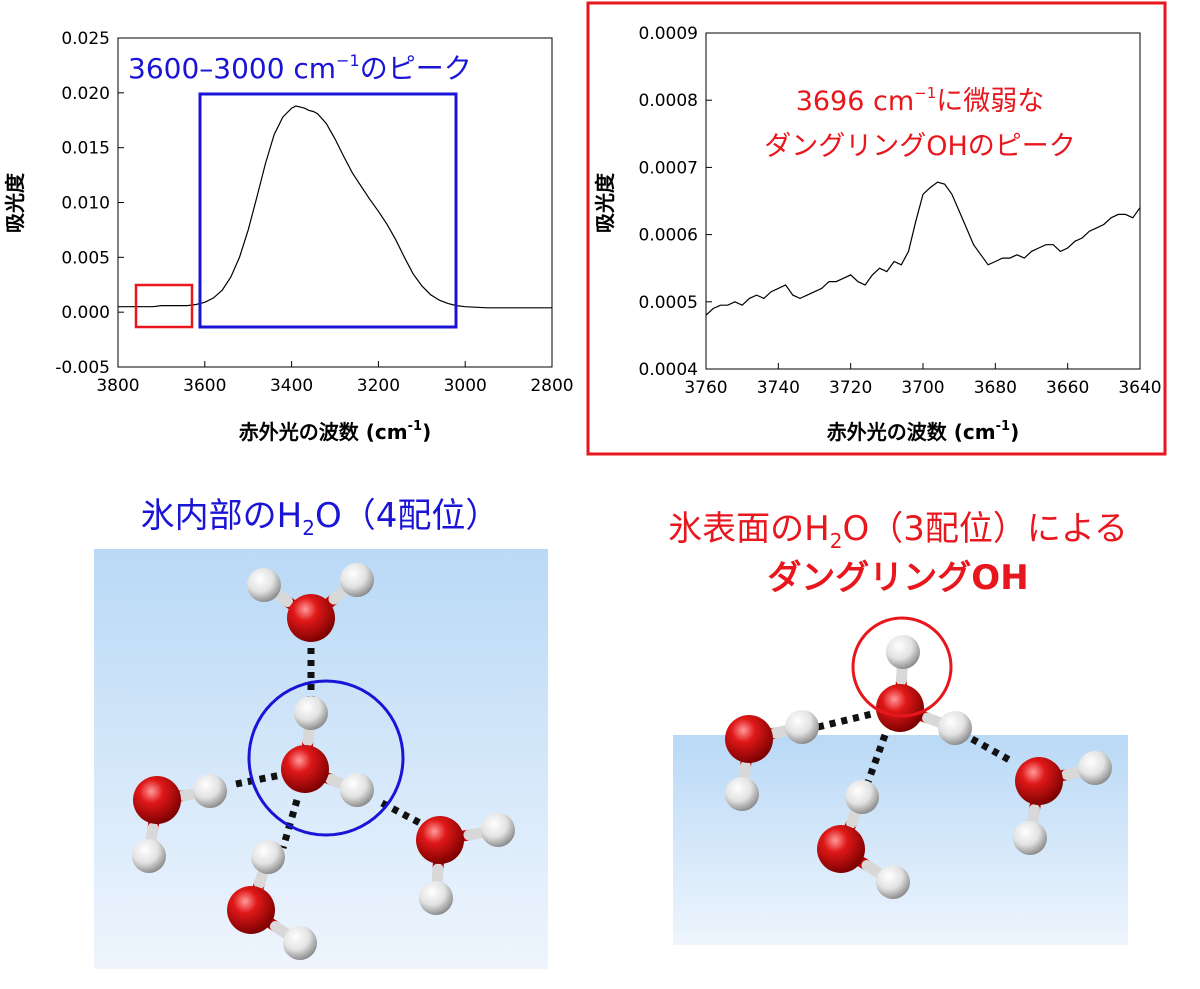 This screenshot has width=1200, height=989. What do you see at coordinates (897, 578) in the screenshot?
I see `surface-ice-title-line2: ダングリングOH` at bounding box center [897, 578].